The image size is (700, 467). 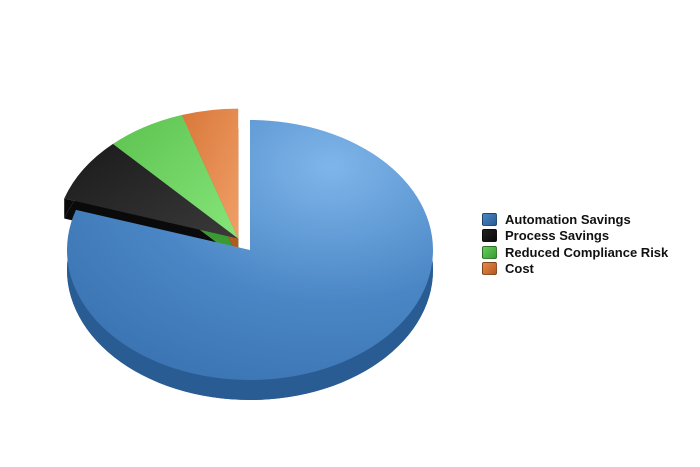 I want to click on legend-label: Cost, so click(x=519, y=269).